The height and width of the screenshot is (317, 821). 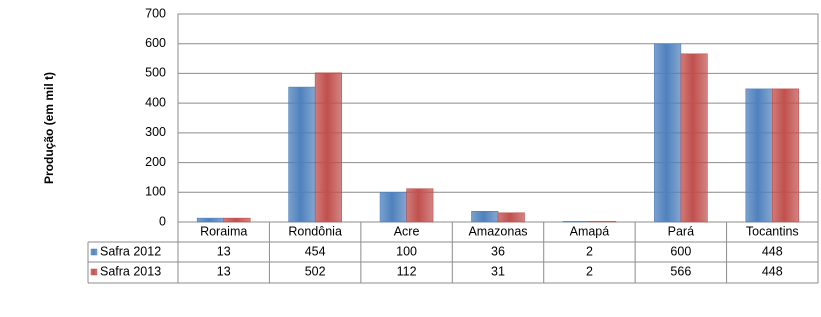 What do you see at coordinates (155, 73) in the screenshot?
I see `y-tick-label: 500` at bounding box center [155, 73].